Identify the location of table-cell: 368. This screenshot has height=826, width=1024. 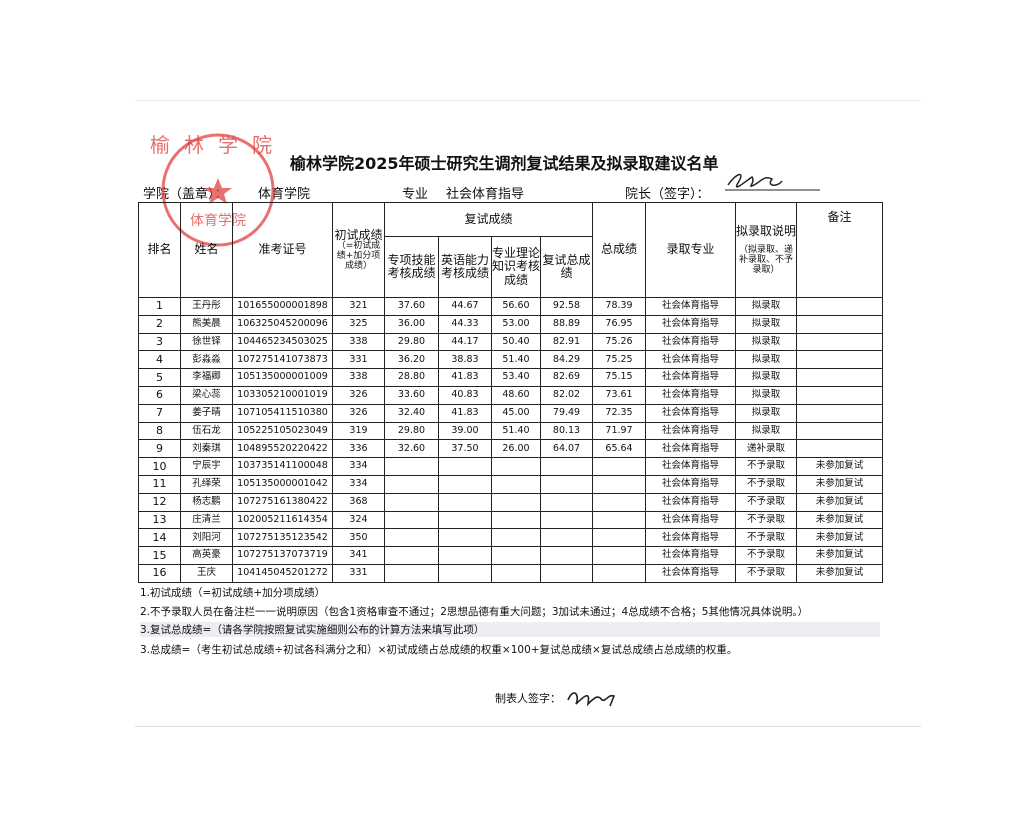
(358, 502).